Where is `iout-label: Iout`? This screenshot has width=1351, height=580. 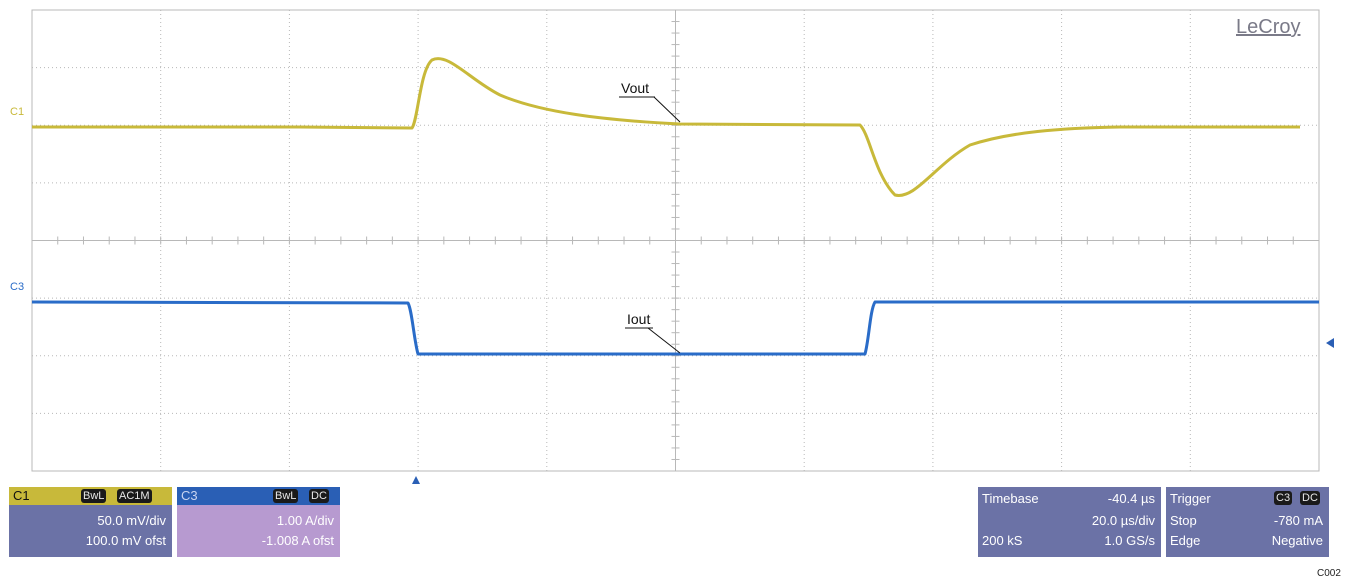 iout-label: Iout is located at coordinates (638, 319).